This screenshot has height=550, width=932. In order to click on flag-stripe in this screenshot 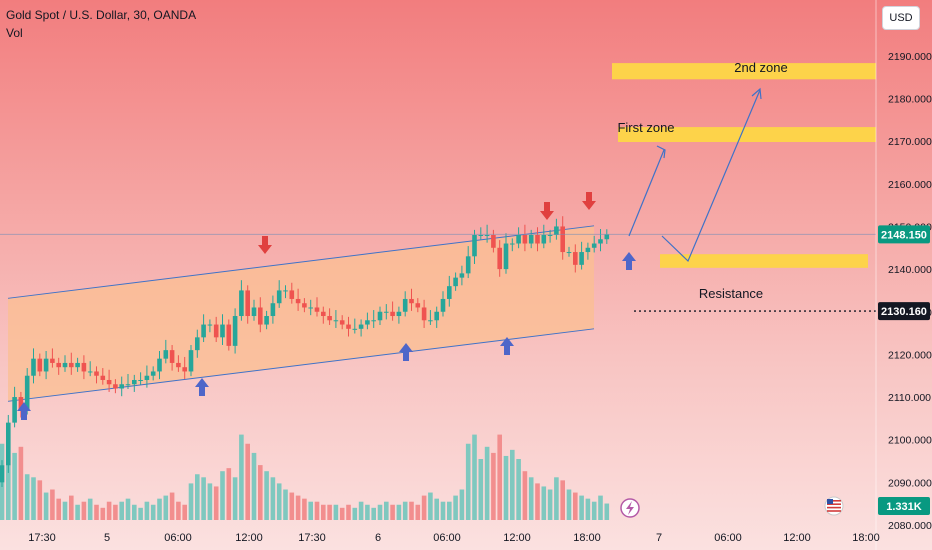, I will do `click(834, 507)`.